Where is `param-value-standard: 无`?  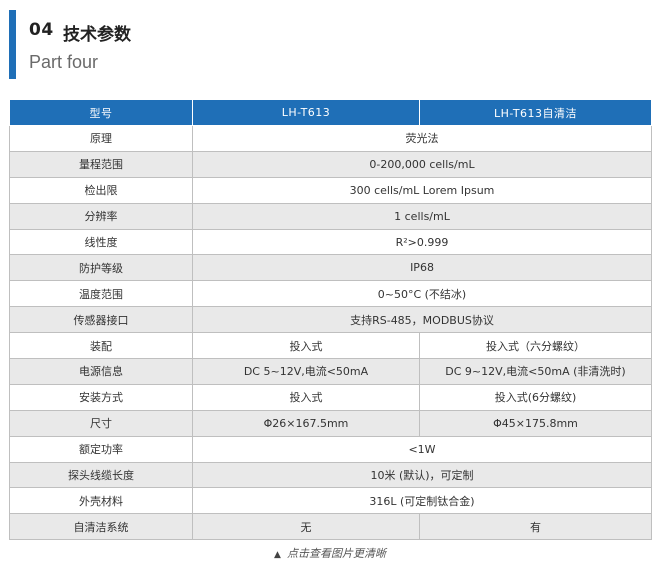
param-value-standard: 无 is located at coordinates (306, 527).